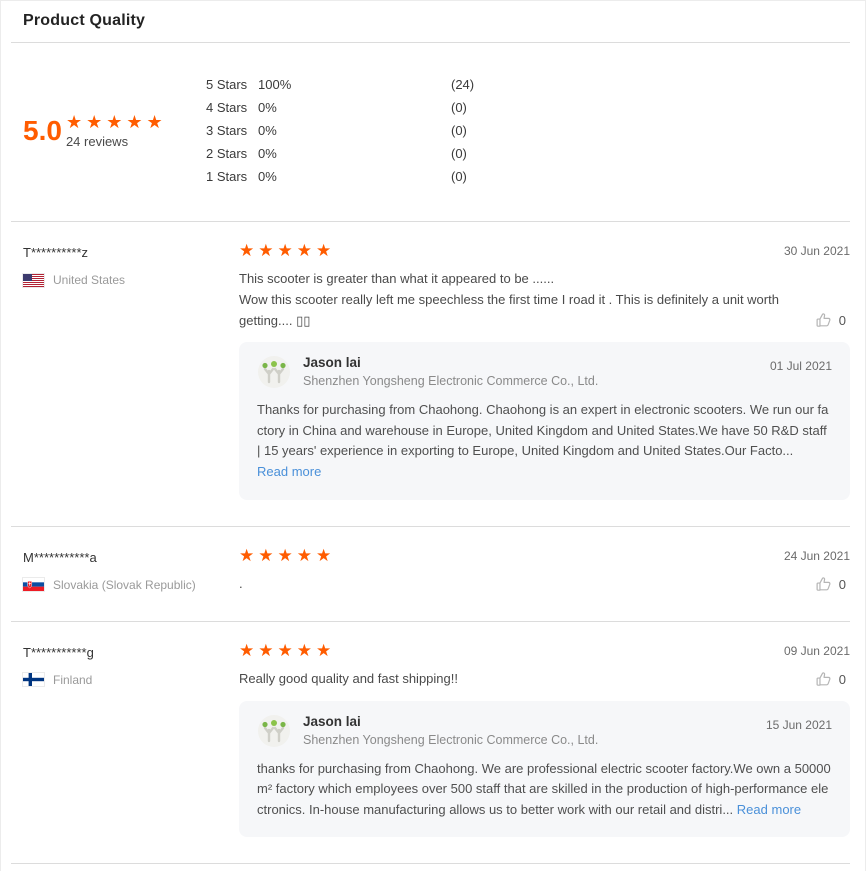  What do you see at coordinates (116, 121) in the screenshot?
I see `average-star-rating: ★★★★★` at bounding box center [116, 121].